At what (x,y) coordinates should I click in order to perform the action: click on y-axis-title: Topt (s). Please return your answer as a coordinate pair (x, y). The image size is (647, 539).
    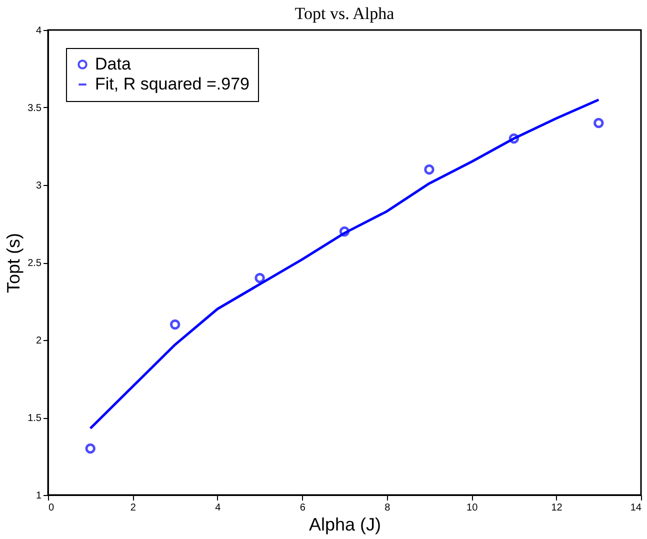
    Looking at the image, I should click on (14, 263).